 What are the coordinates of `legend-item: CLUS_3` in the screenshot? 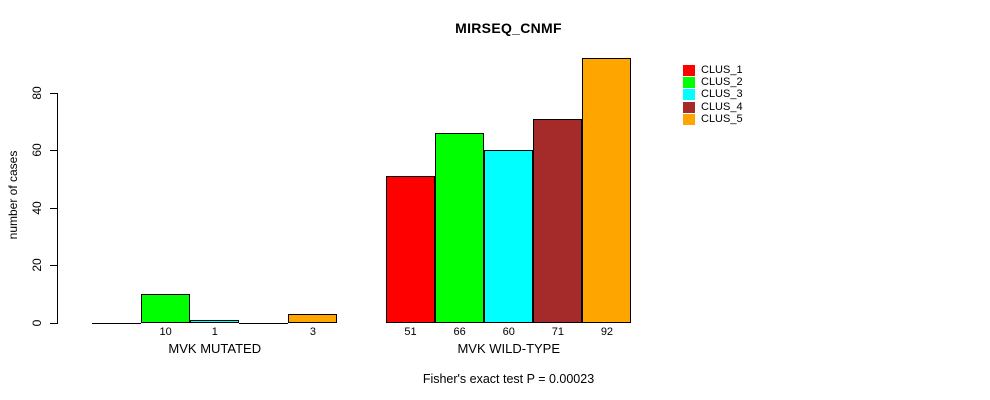 It's located at (713, 95).